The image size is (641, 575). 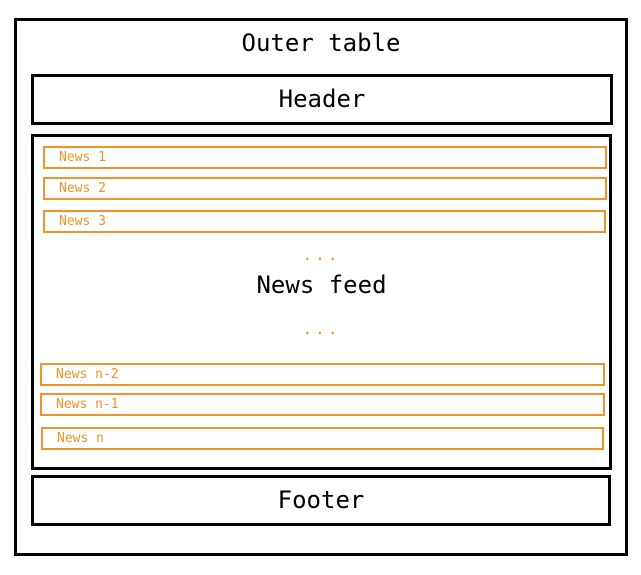 What do you see at coordinates (325, 157) in the screenshot?
I see `news-item-1: News 1` at bounding box center [325, 157].